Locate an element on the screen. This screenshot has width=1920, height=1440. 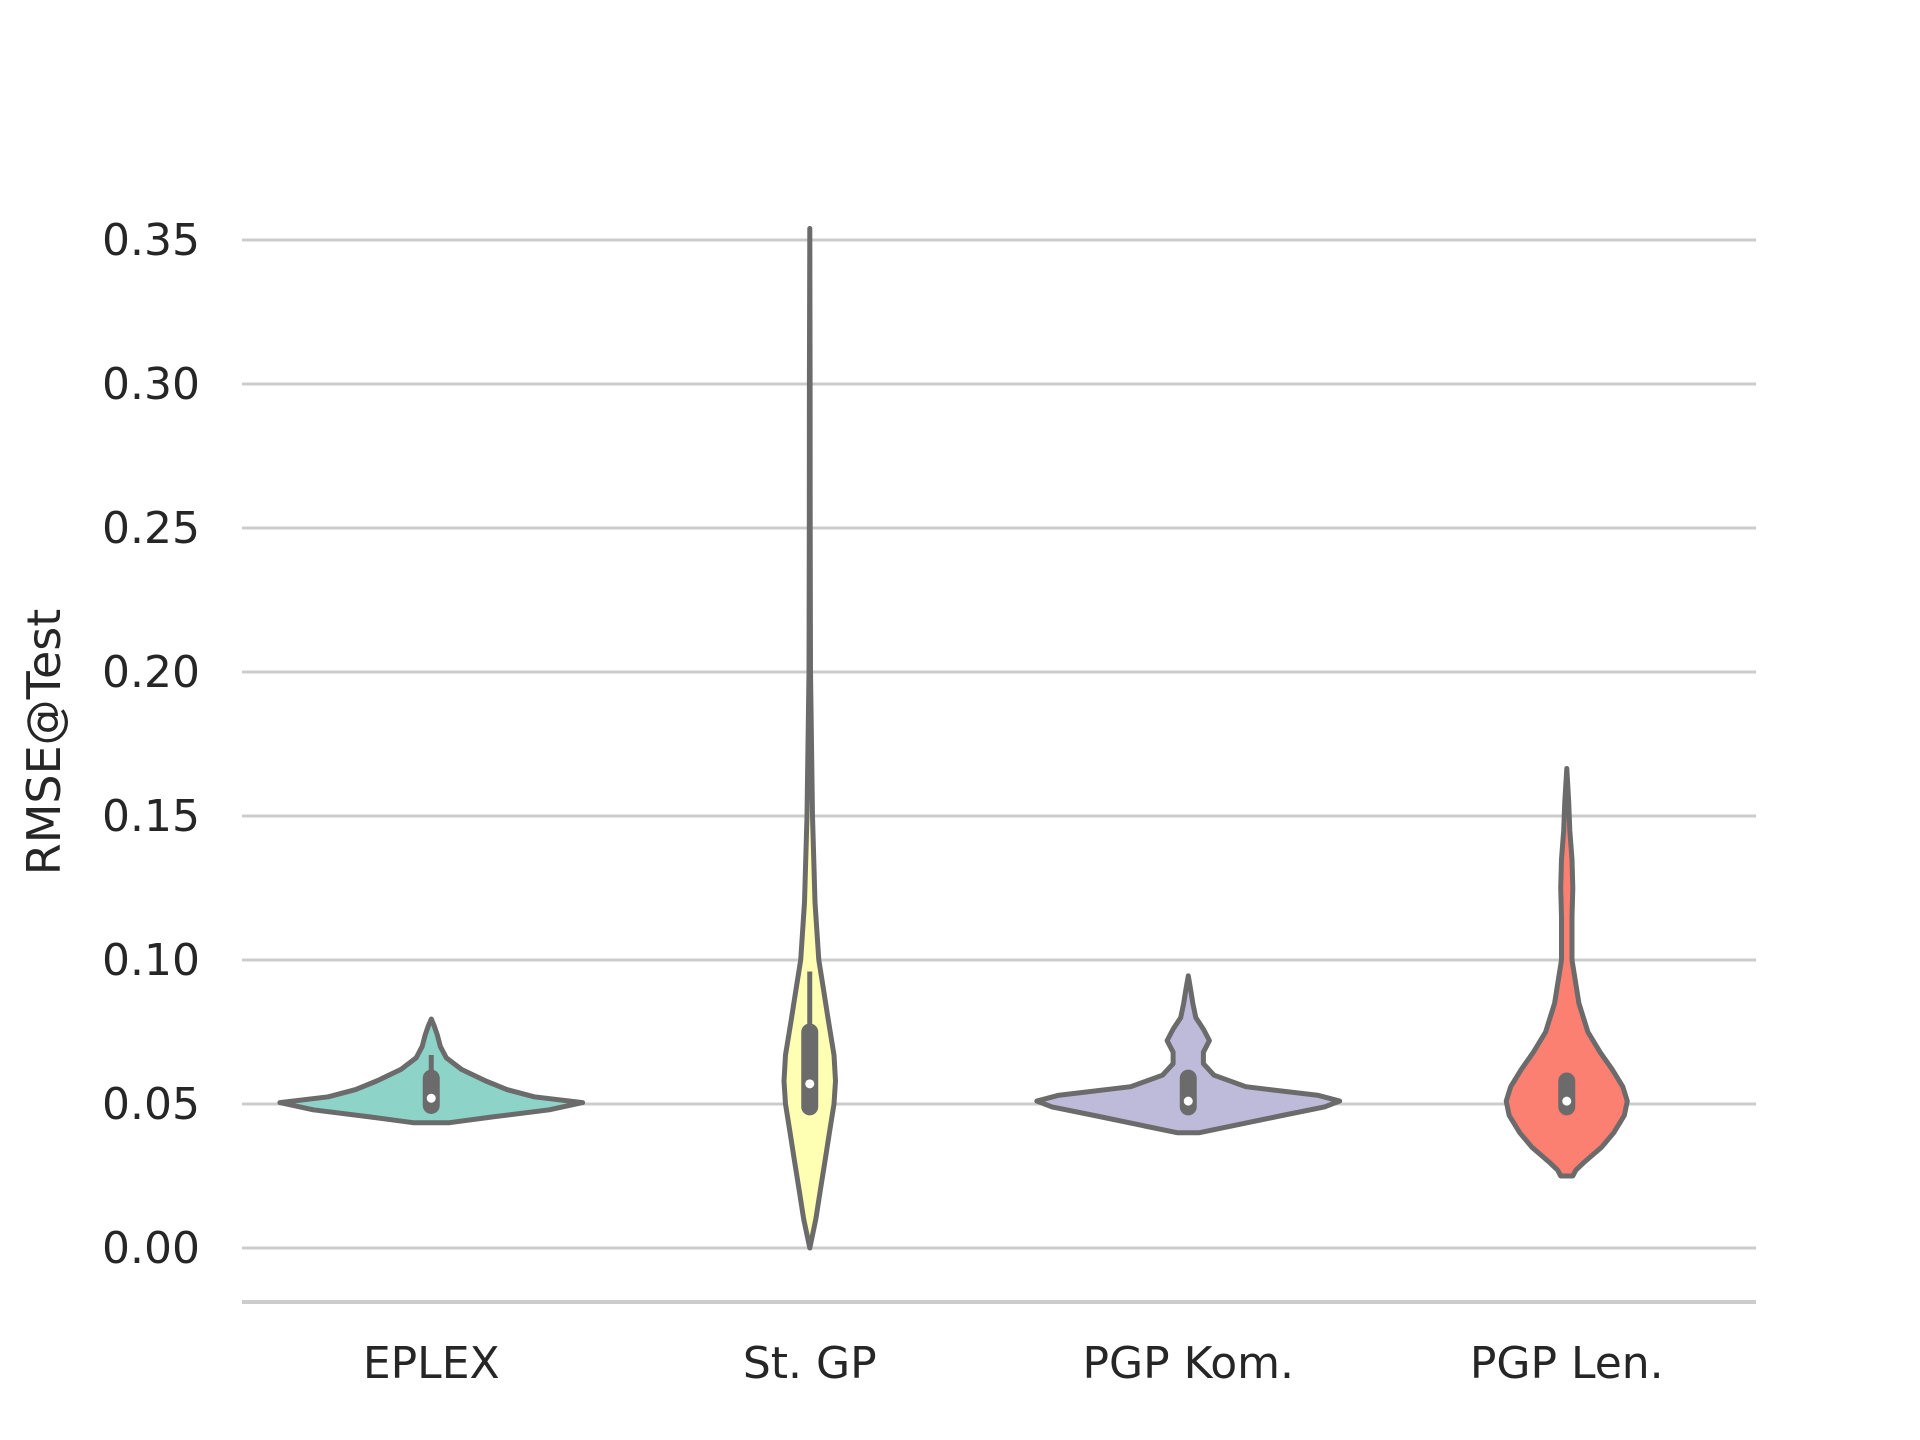
x-tick-labels: EPLEX St. GP PGP Kom. PGP Len. is located at coordinates (1013, 1363).